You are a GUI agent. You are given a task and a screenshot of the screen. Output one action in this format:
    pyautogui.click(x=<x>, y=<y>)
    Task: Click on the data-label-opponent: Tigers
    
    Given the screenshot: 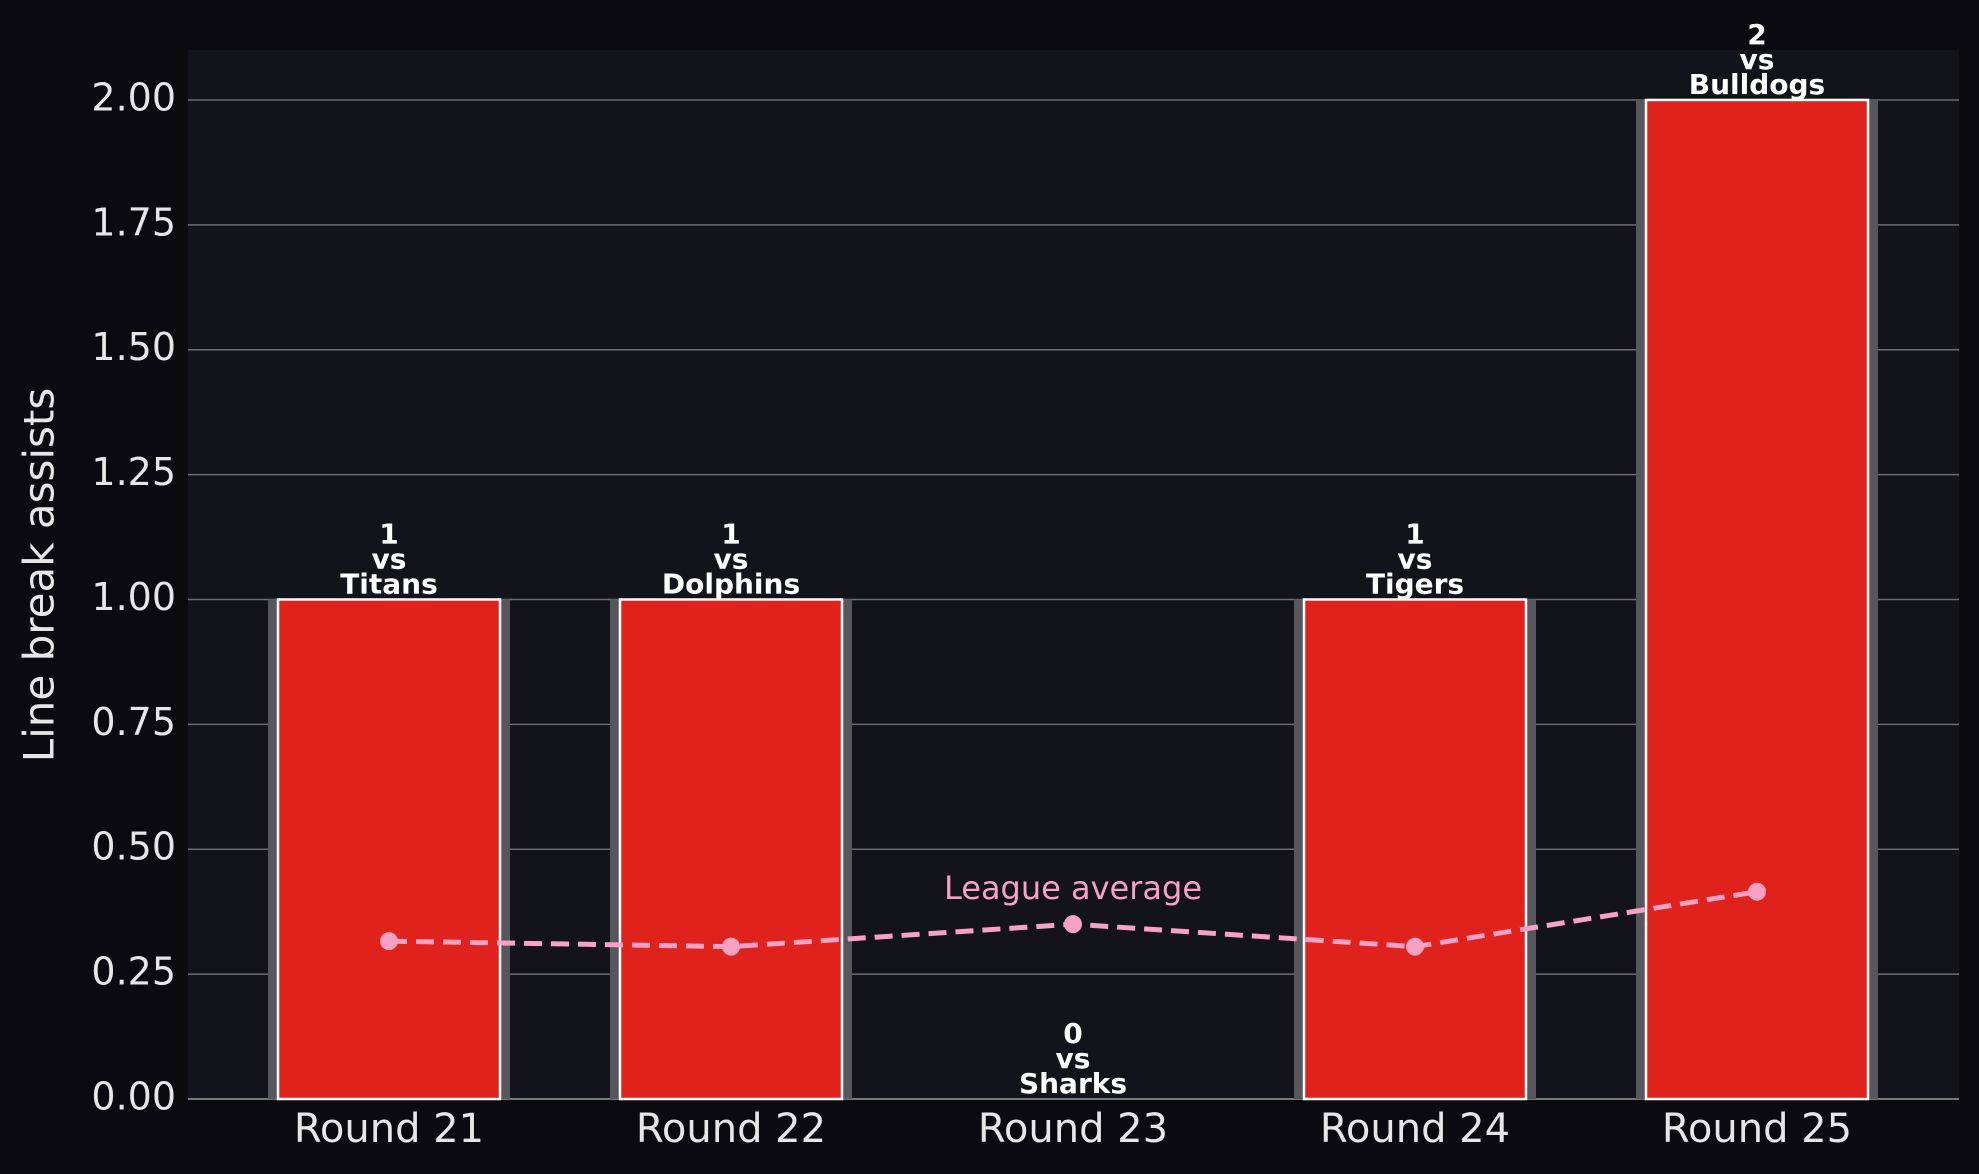 What is the action you would take?
    pyautogui.click(x=1415, y=583)
    